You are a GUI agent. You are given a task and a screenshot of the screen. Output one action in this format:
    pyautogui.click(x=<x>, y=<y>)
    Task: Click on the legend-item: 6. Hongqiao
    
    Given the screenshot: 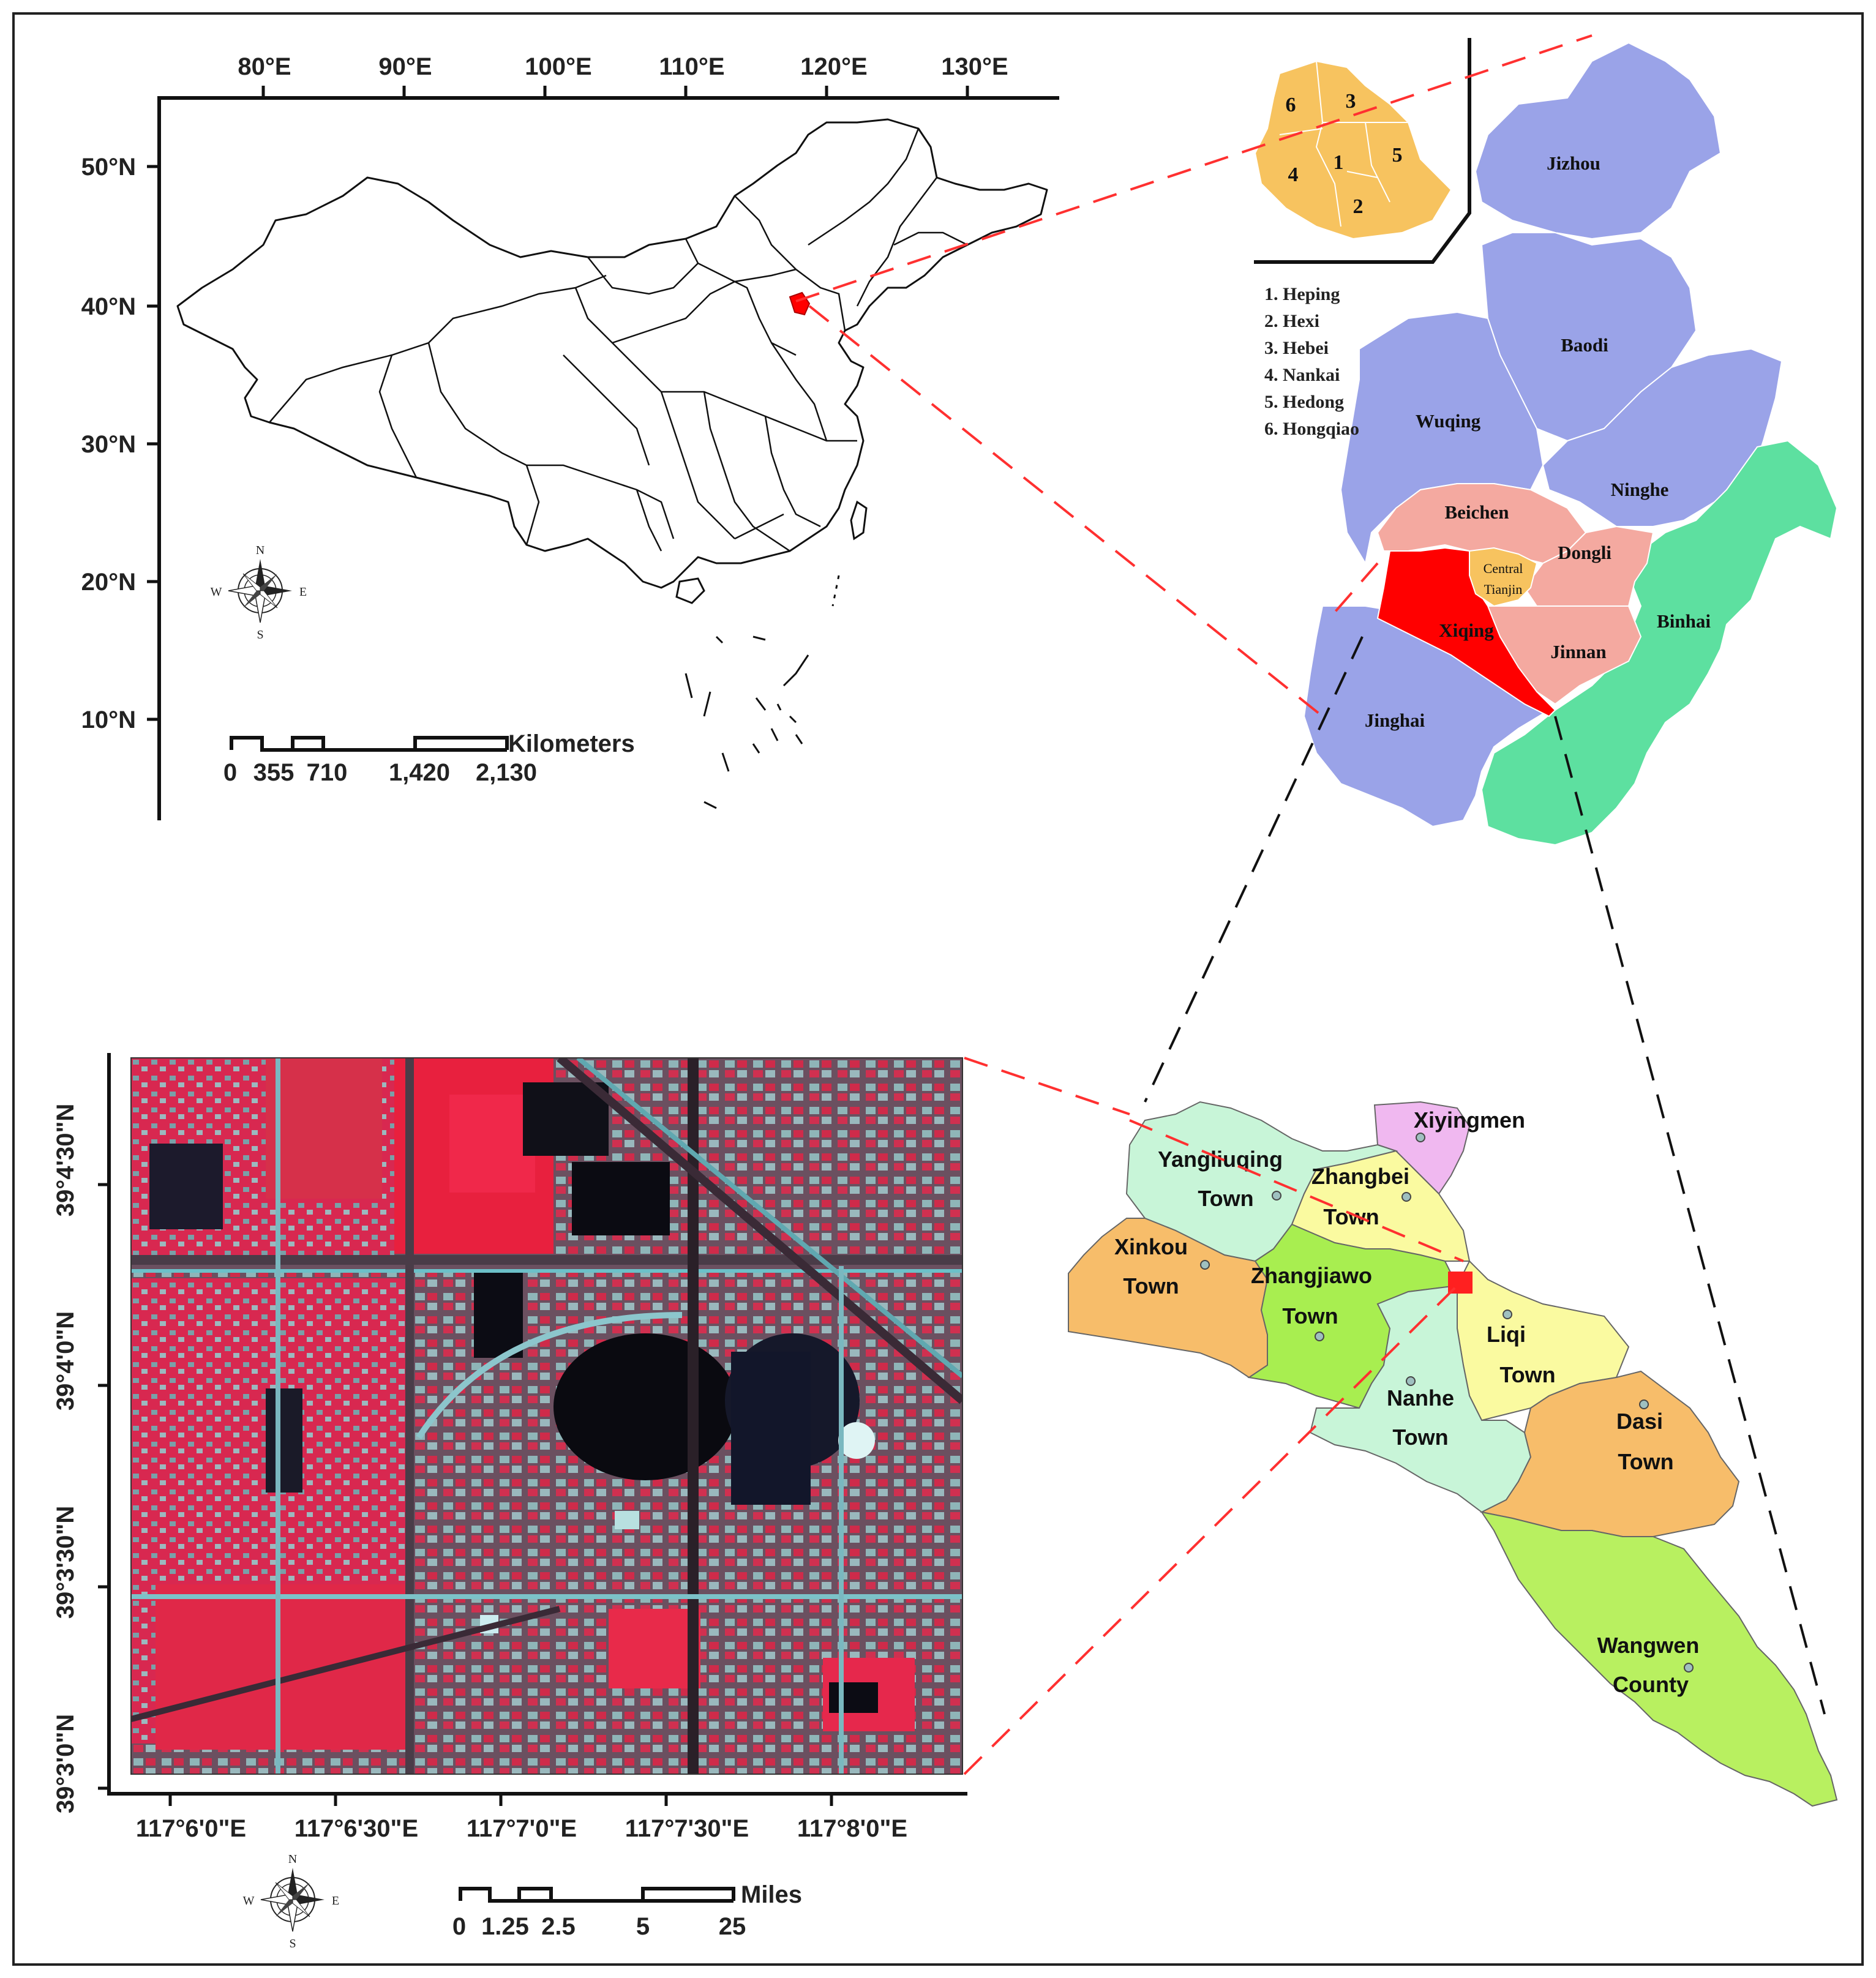 What is the action you would take?
    pyautogui.click(x=1311, y=429)
    